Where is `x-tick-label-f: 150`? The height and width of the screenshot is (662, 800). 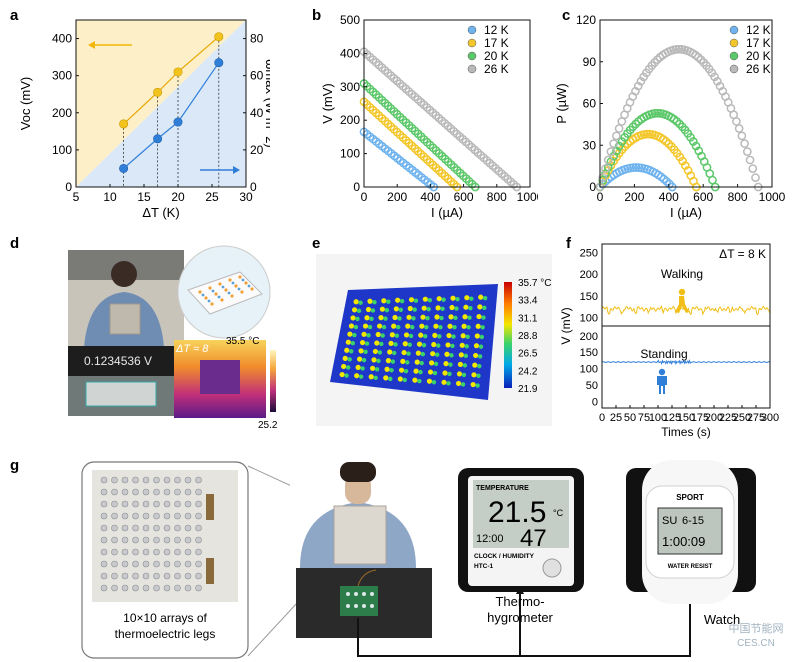 x-tick-label-f: 150 is located at coordinates (686, 418).